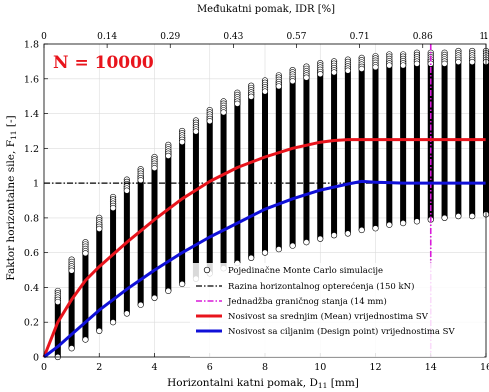 Image resolution: width=489 pixels, height=392 pixels. What do you see at coordinates (170, 37) in the screenshot?
I see `top-tick-label-2: 0.29` at bounding box center [170, 37].